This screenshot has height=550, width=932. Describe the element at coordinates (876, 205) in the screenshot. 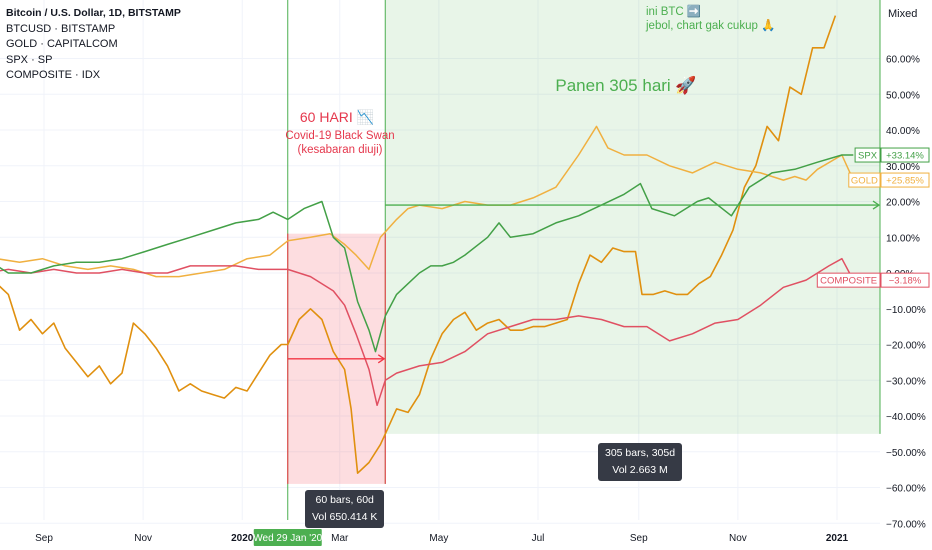

I see `rally-arrow-head` at that location.